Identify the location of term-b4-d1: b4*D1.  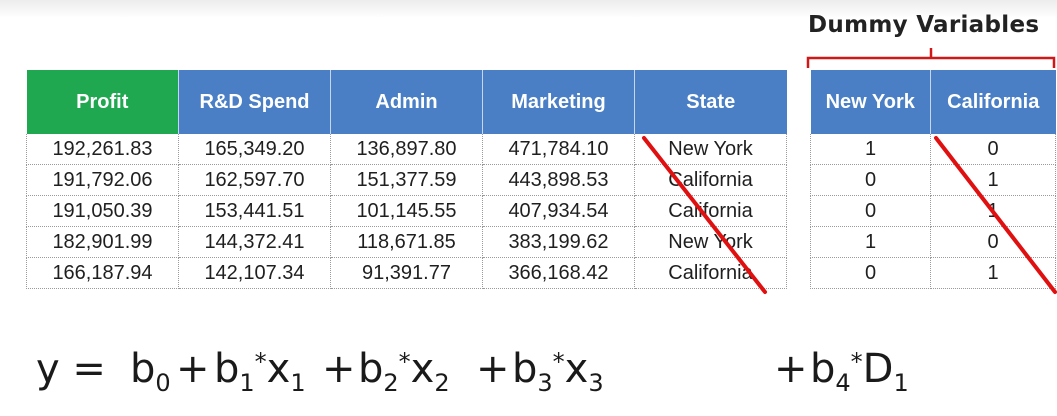
(859, 371).